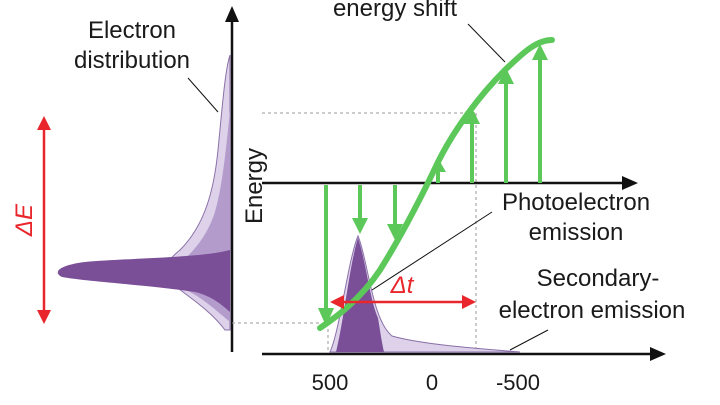 This screenshot has width=720, height=405. I want to click on electron-distribution-label-line2: distribution, so click(132, 60).